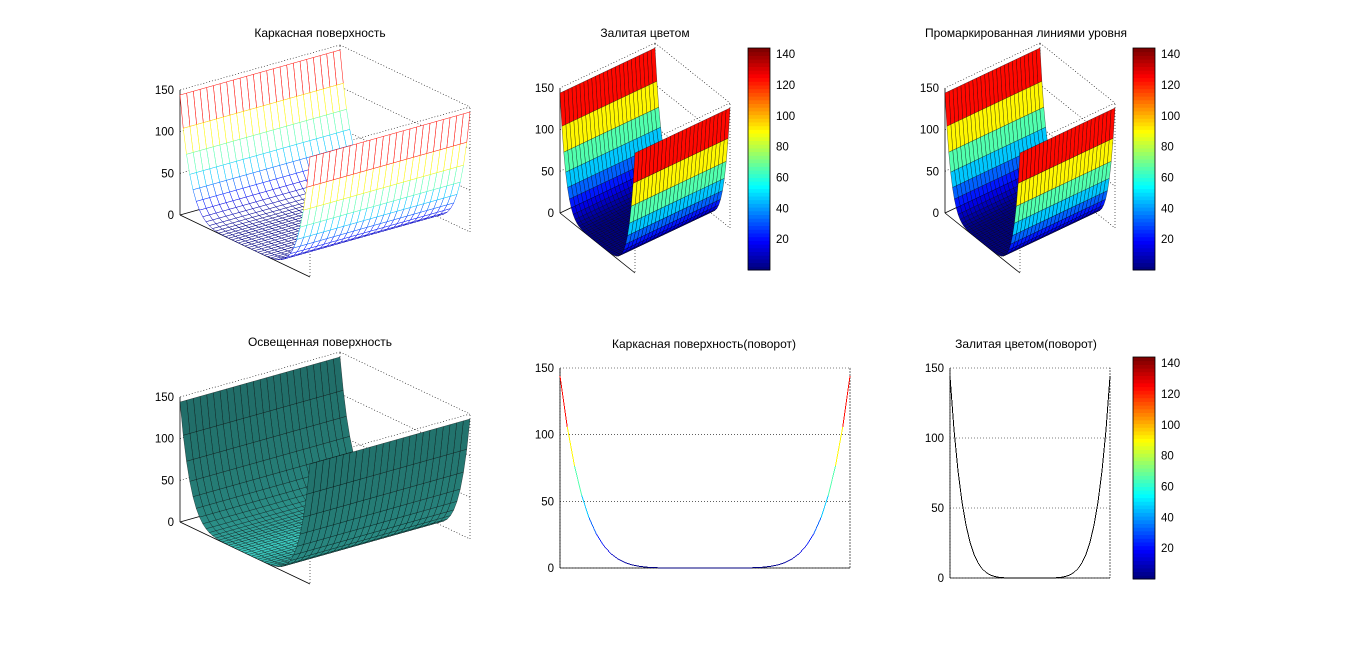 Image resolution: width=1367 pixels, height=652 pixels. I want to click on surface-facet, so click(311, 171).